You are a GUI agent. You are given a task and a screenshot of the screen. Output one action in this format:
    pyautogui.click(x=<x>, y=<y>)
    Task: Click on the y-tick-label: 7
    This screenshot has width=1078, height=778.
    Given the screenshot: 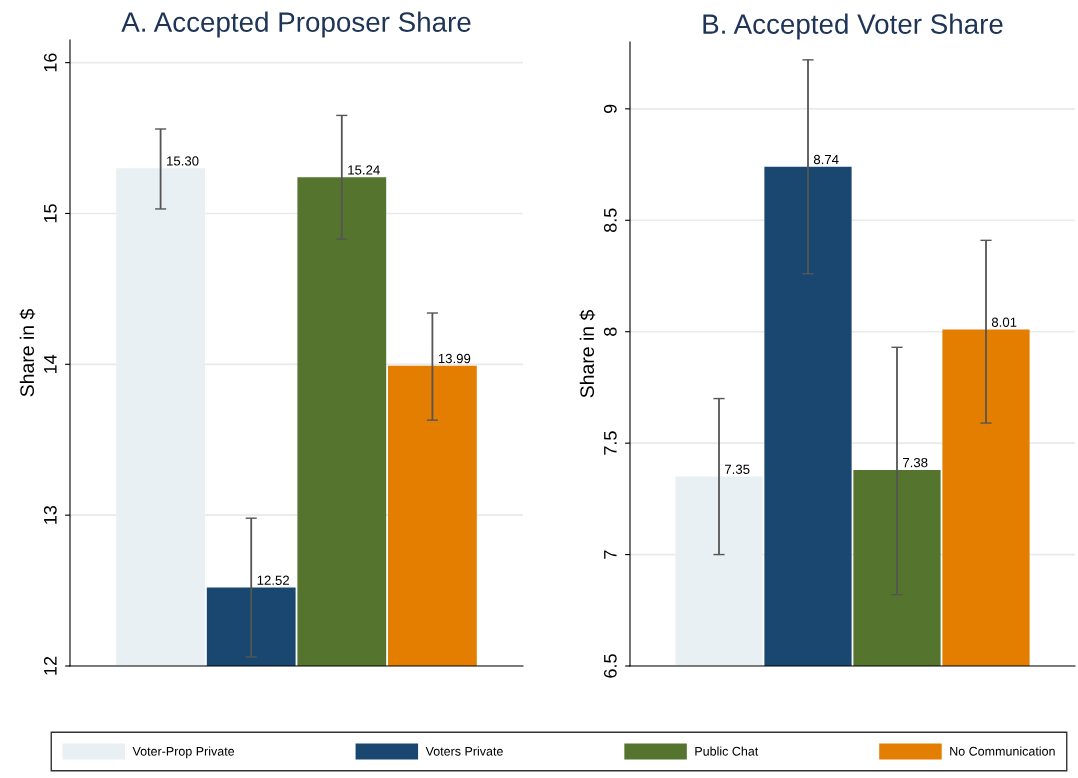 What is the action you would take?
    pyautogui.click(x=610, y=554)
    